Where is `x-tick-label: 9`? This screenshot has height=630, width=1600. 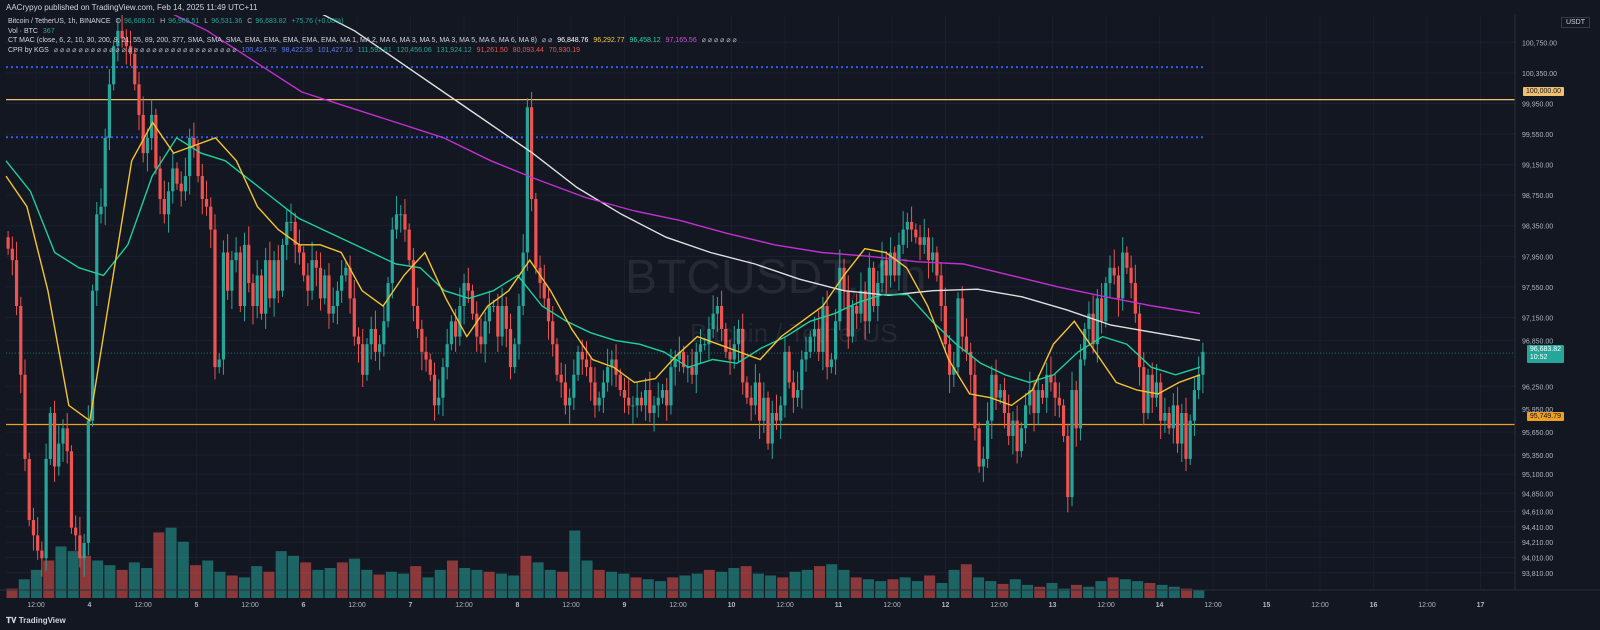
x-tick-label: 9 is located at coordinates (625, 605).